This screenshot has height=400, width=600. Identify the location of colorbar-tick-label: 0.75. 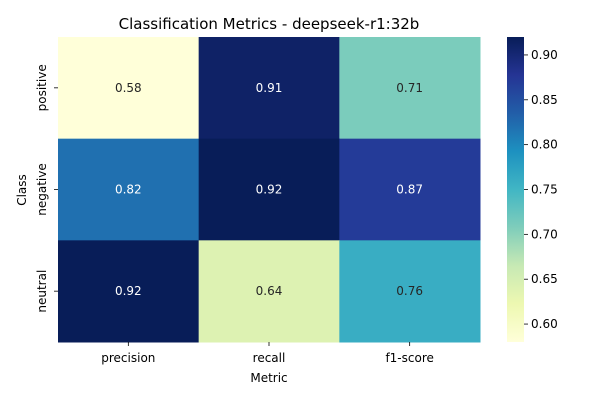
(544, 190).